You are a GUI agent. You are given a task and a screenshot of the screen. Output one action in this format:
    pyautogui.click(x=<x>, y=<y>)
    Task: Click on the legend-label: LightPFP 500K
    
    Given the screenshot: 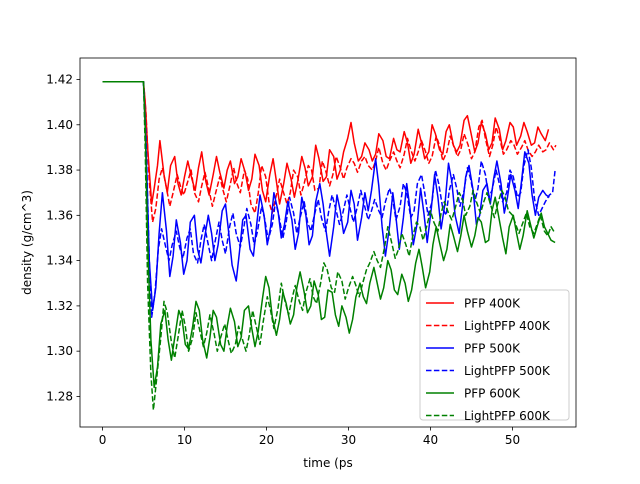 What is the action you would take?
    pyautogui.click(x=507, y=371)
    